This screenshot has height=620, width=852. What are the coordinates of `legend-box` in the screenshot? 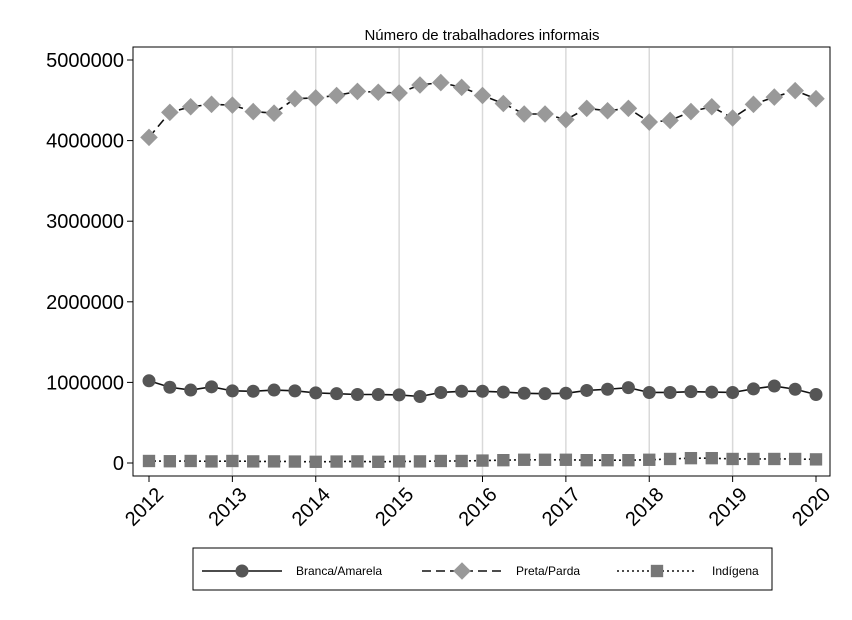 It's located at (482, 569).